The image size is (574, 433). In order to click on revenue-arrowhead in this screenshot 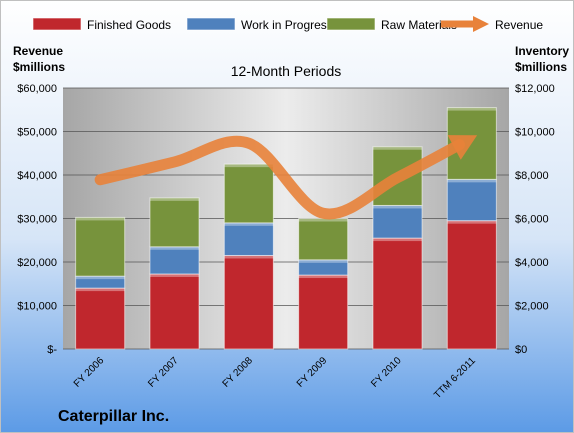, I will do `click(462, 147)`.